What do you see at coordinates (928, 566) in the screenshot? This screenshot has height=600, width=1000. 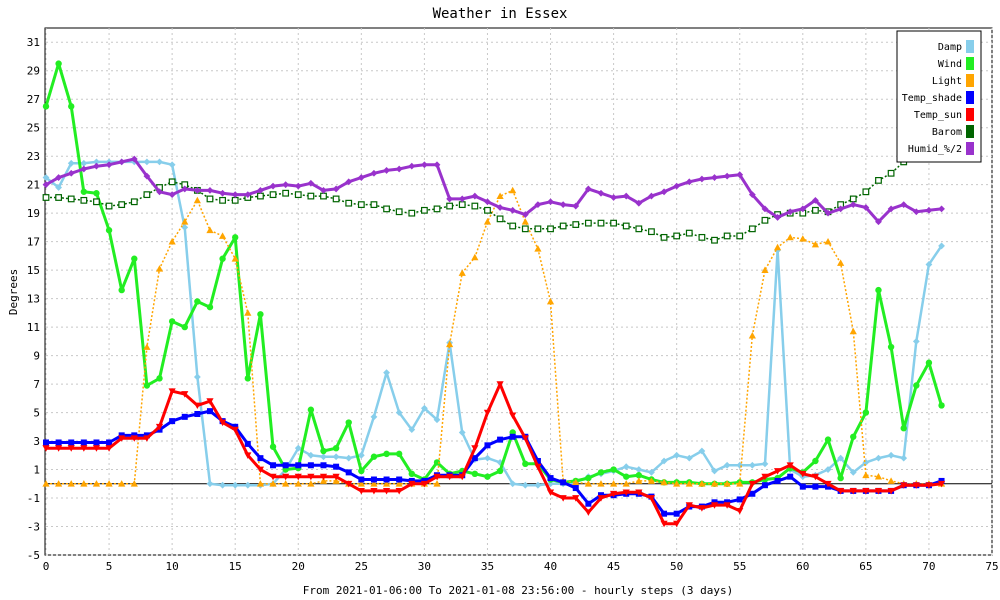 I see `x-tick-label: 70` at bounding box center [928, 566].